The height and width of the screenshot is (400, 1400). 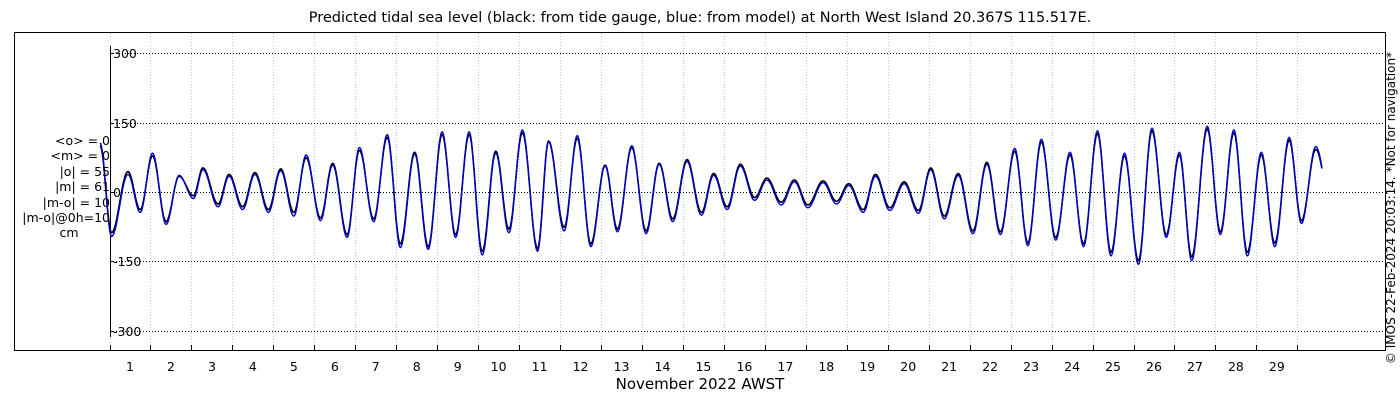 I want to click on x-tick-label: 11, so click(x=540, y=366).